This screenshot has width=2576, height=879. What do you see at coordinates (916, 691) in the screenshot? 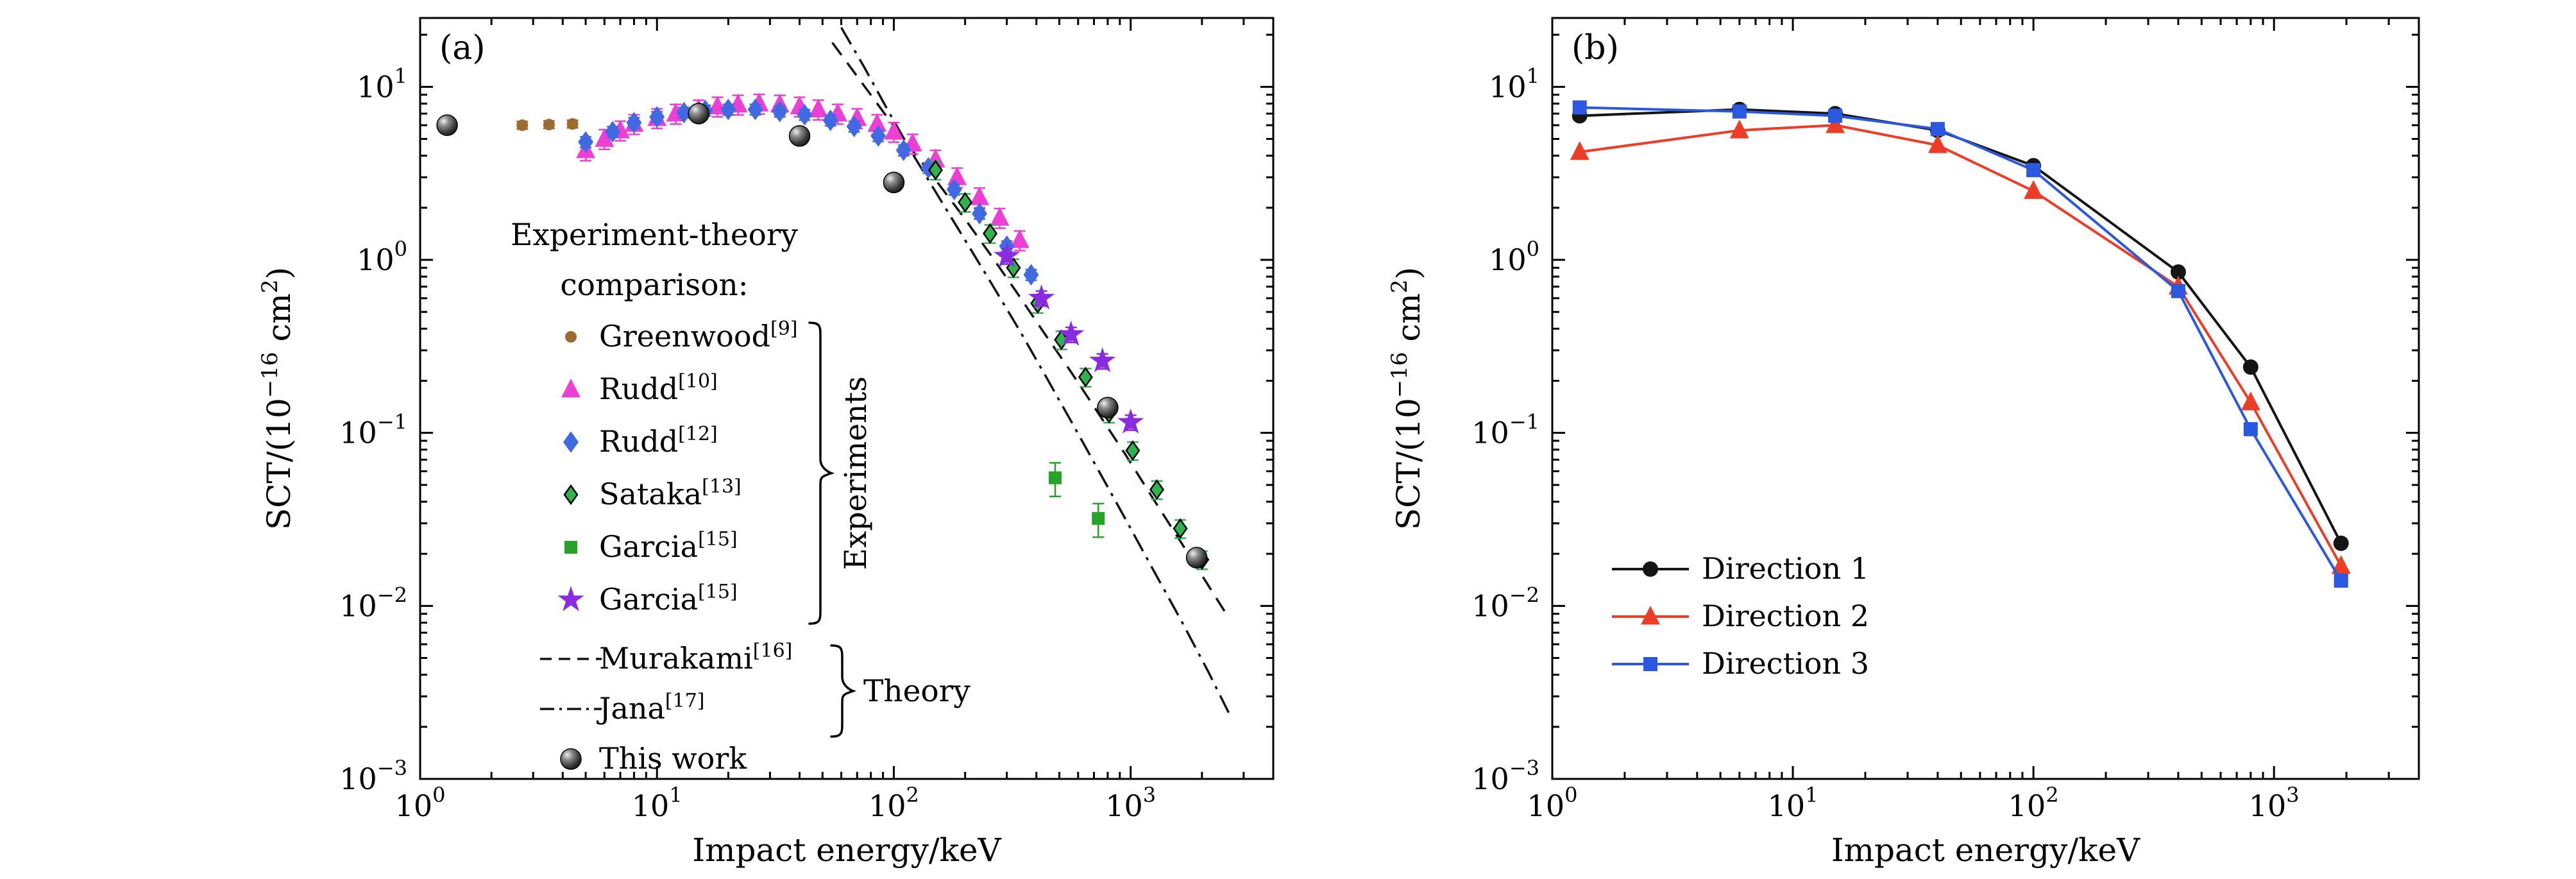
I see `theory-group-label: Theory` at bounding box center [916, 691].